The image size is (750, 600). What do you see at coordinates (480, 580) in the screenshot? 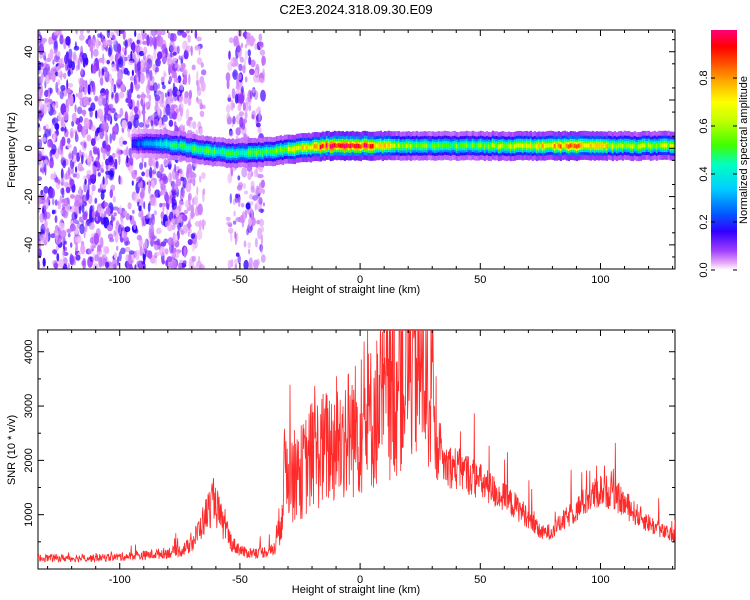
I see `snr-x-tick-label: 50` at bounding box center [480, 580].